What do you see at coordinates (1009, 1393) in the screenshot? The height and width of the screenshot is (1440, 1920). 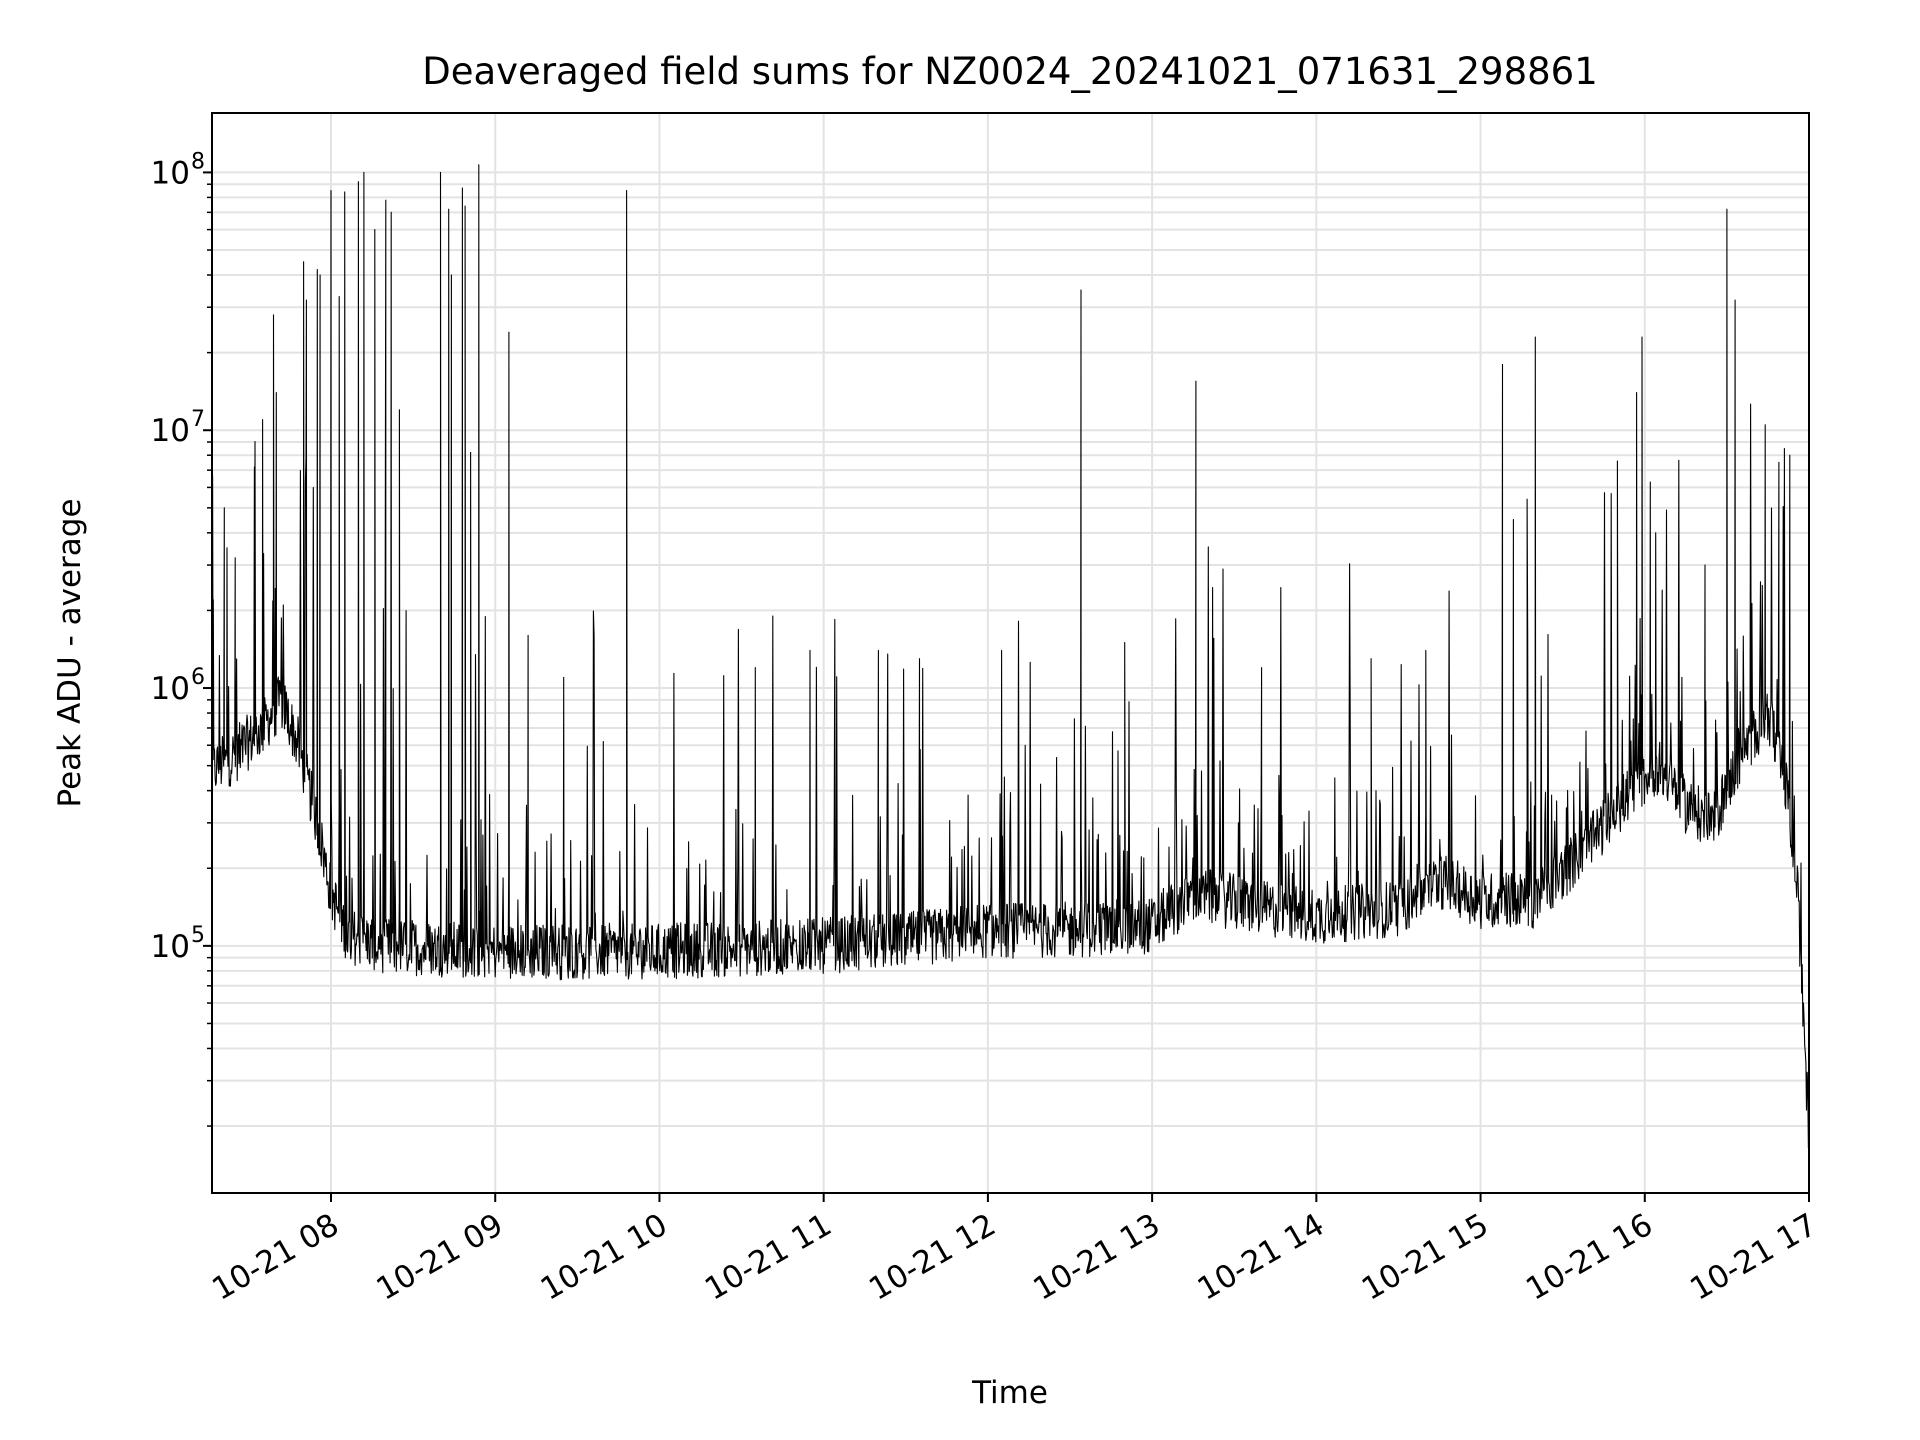 I see `x-axis-label: Time` at bounding box center [1009, 1393].